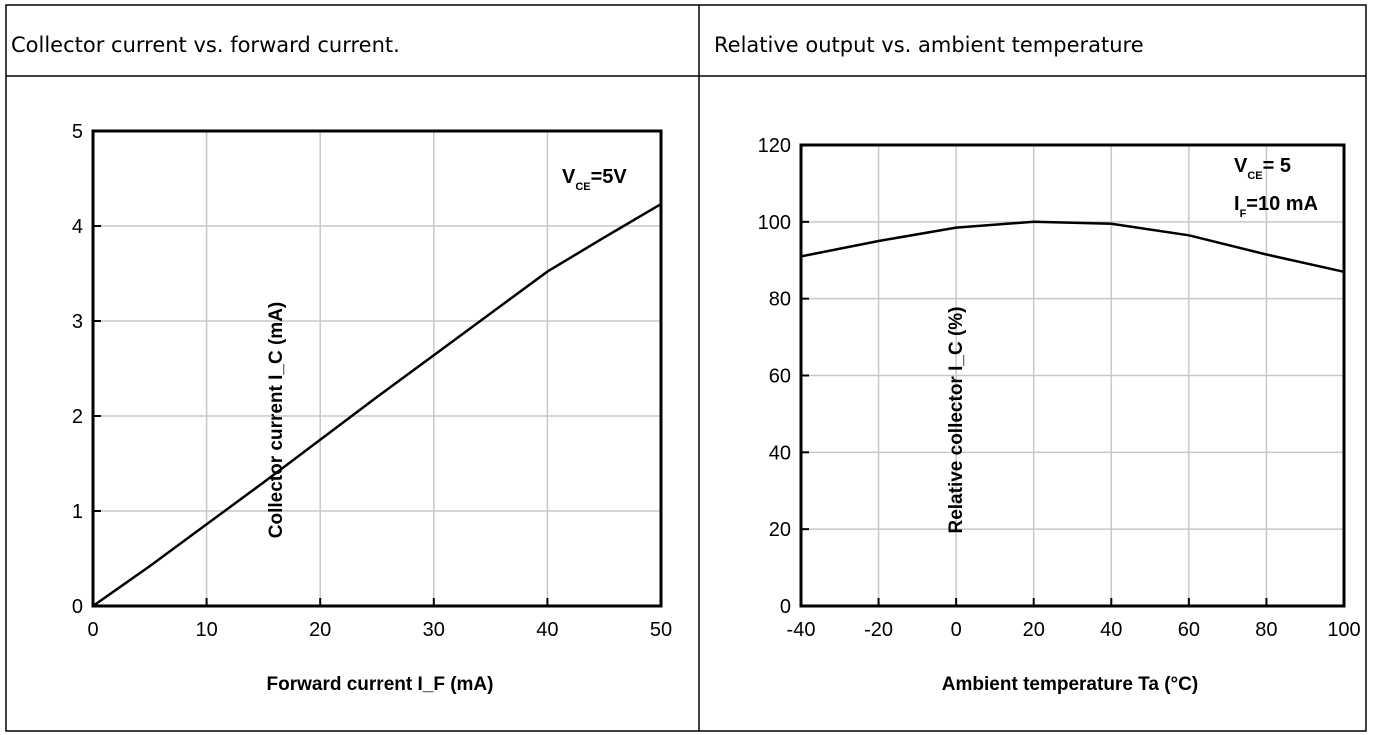  I want to click on chart-1-x-tick-label: 50, so click(661, 630).